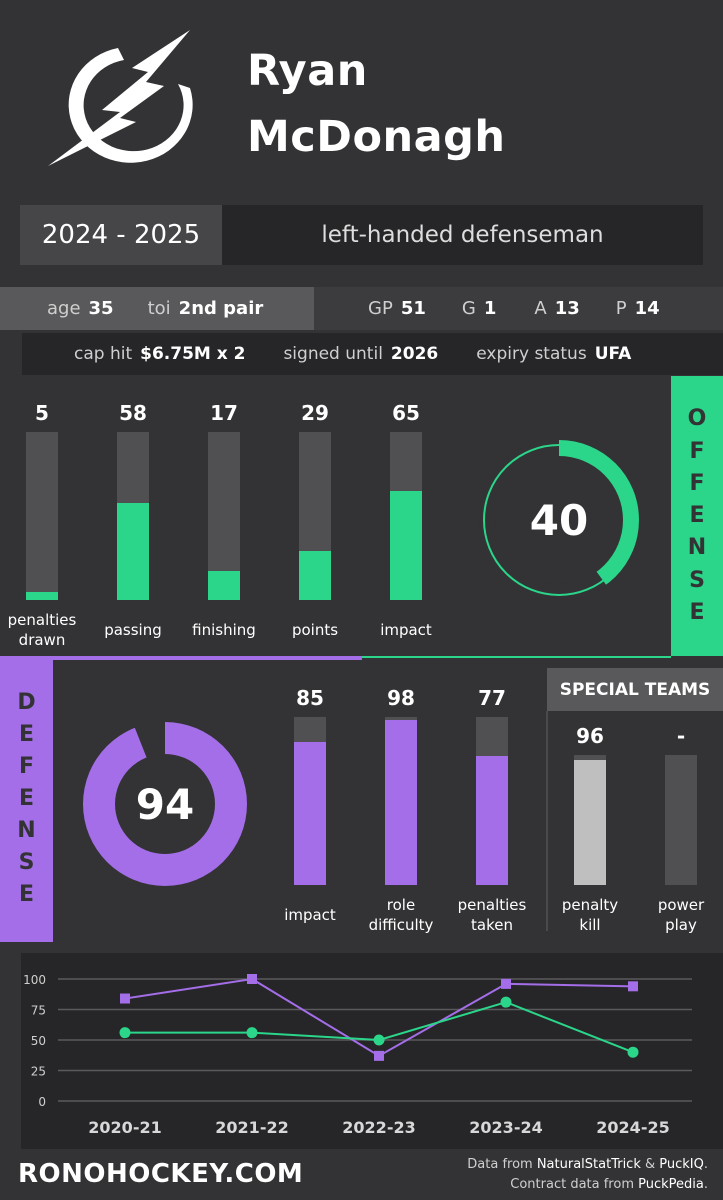  Describe the element at coordinates (621, 308) in the screenshot. I see `p-label: P` at that location.